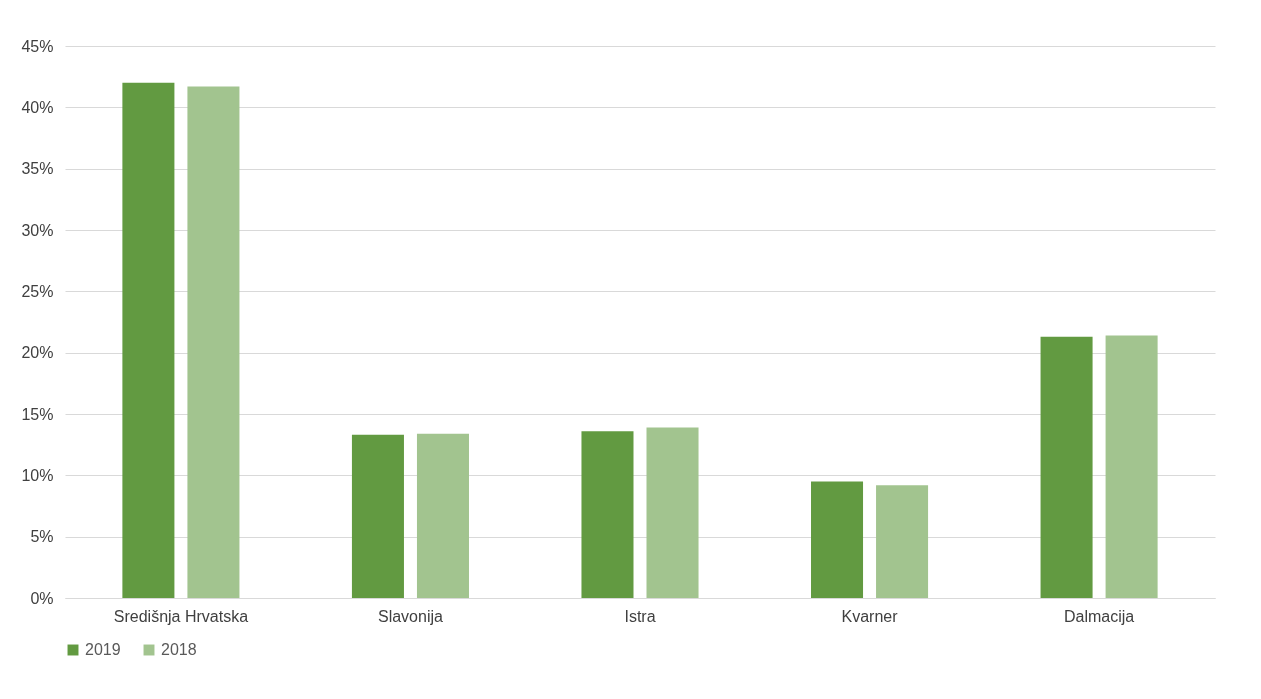 The height and width of the screenshot is (699, 1261). I want to click on x-tick-label: Dalmacija, so click(1099, 616).